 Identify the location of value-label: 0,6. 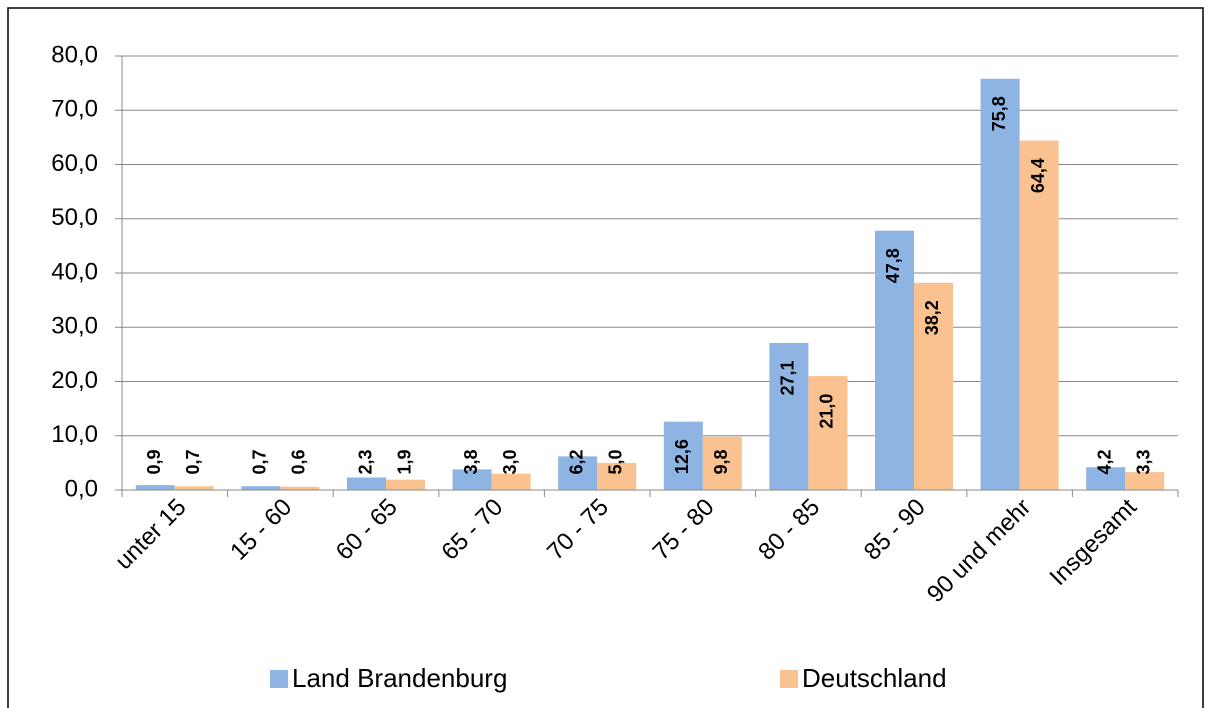
(299, 461).